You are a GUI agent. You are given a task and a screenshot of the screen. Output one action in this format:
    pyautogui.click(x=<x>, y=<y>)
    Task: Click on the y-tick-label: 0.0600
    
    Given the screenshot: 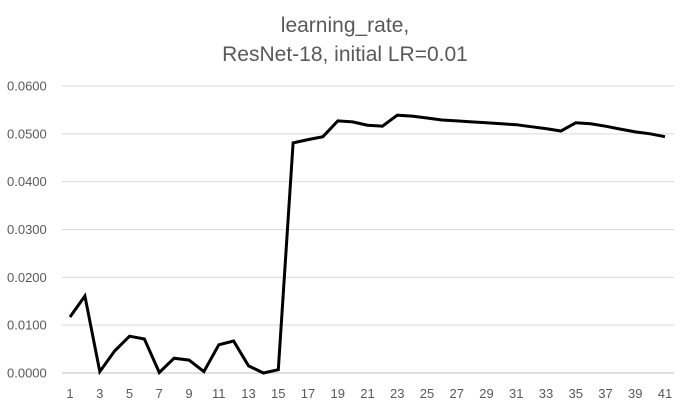 What is the action you would take?
    pyautogui.click(x=27, y=86)
    